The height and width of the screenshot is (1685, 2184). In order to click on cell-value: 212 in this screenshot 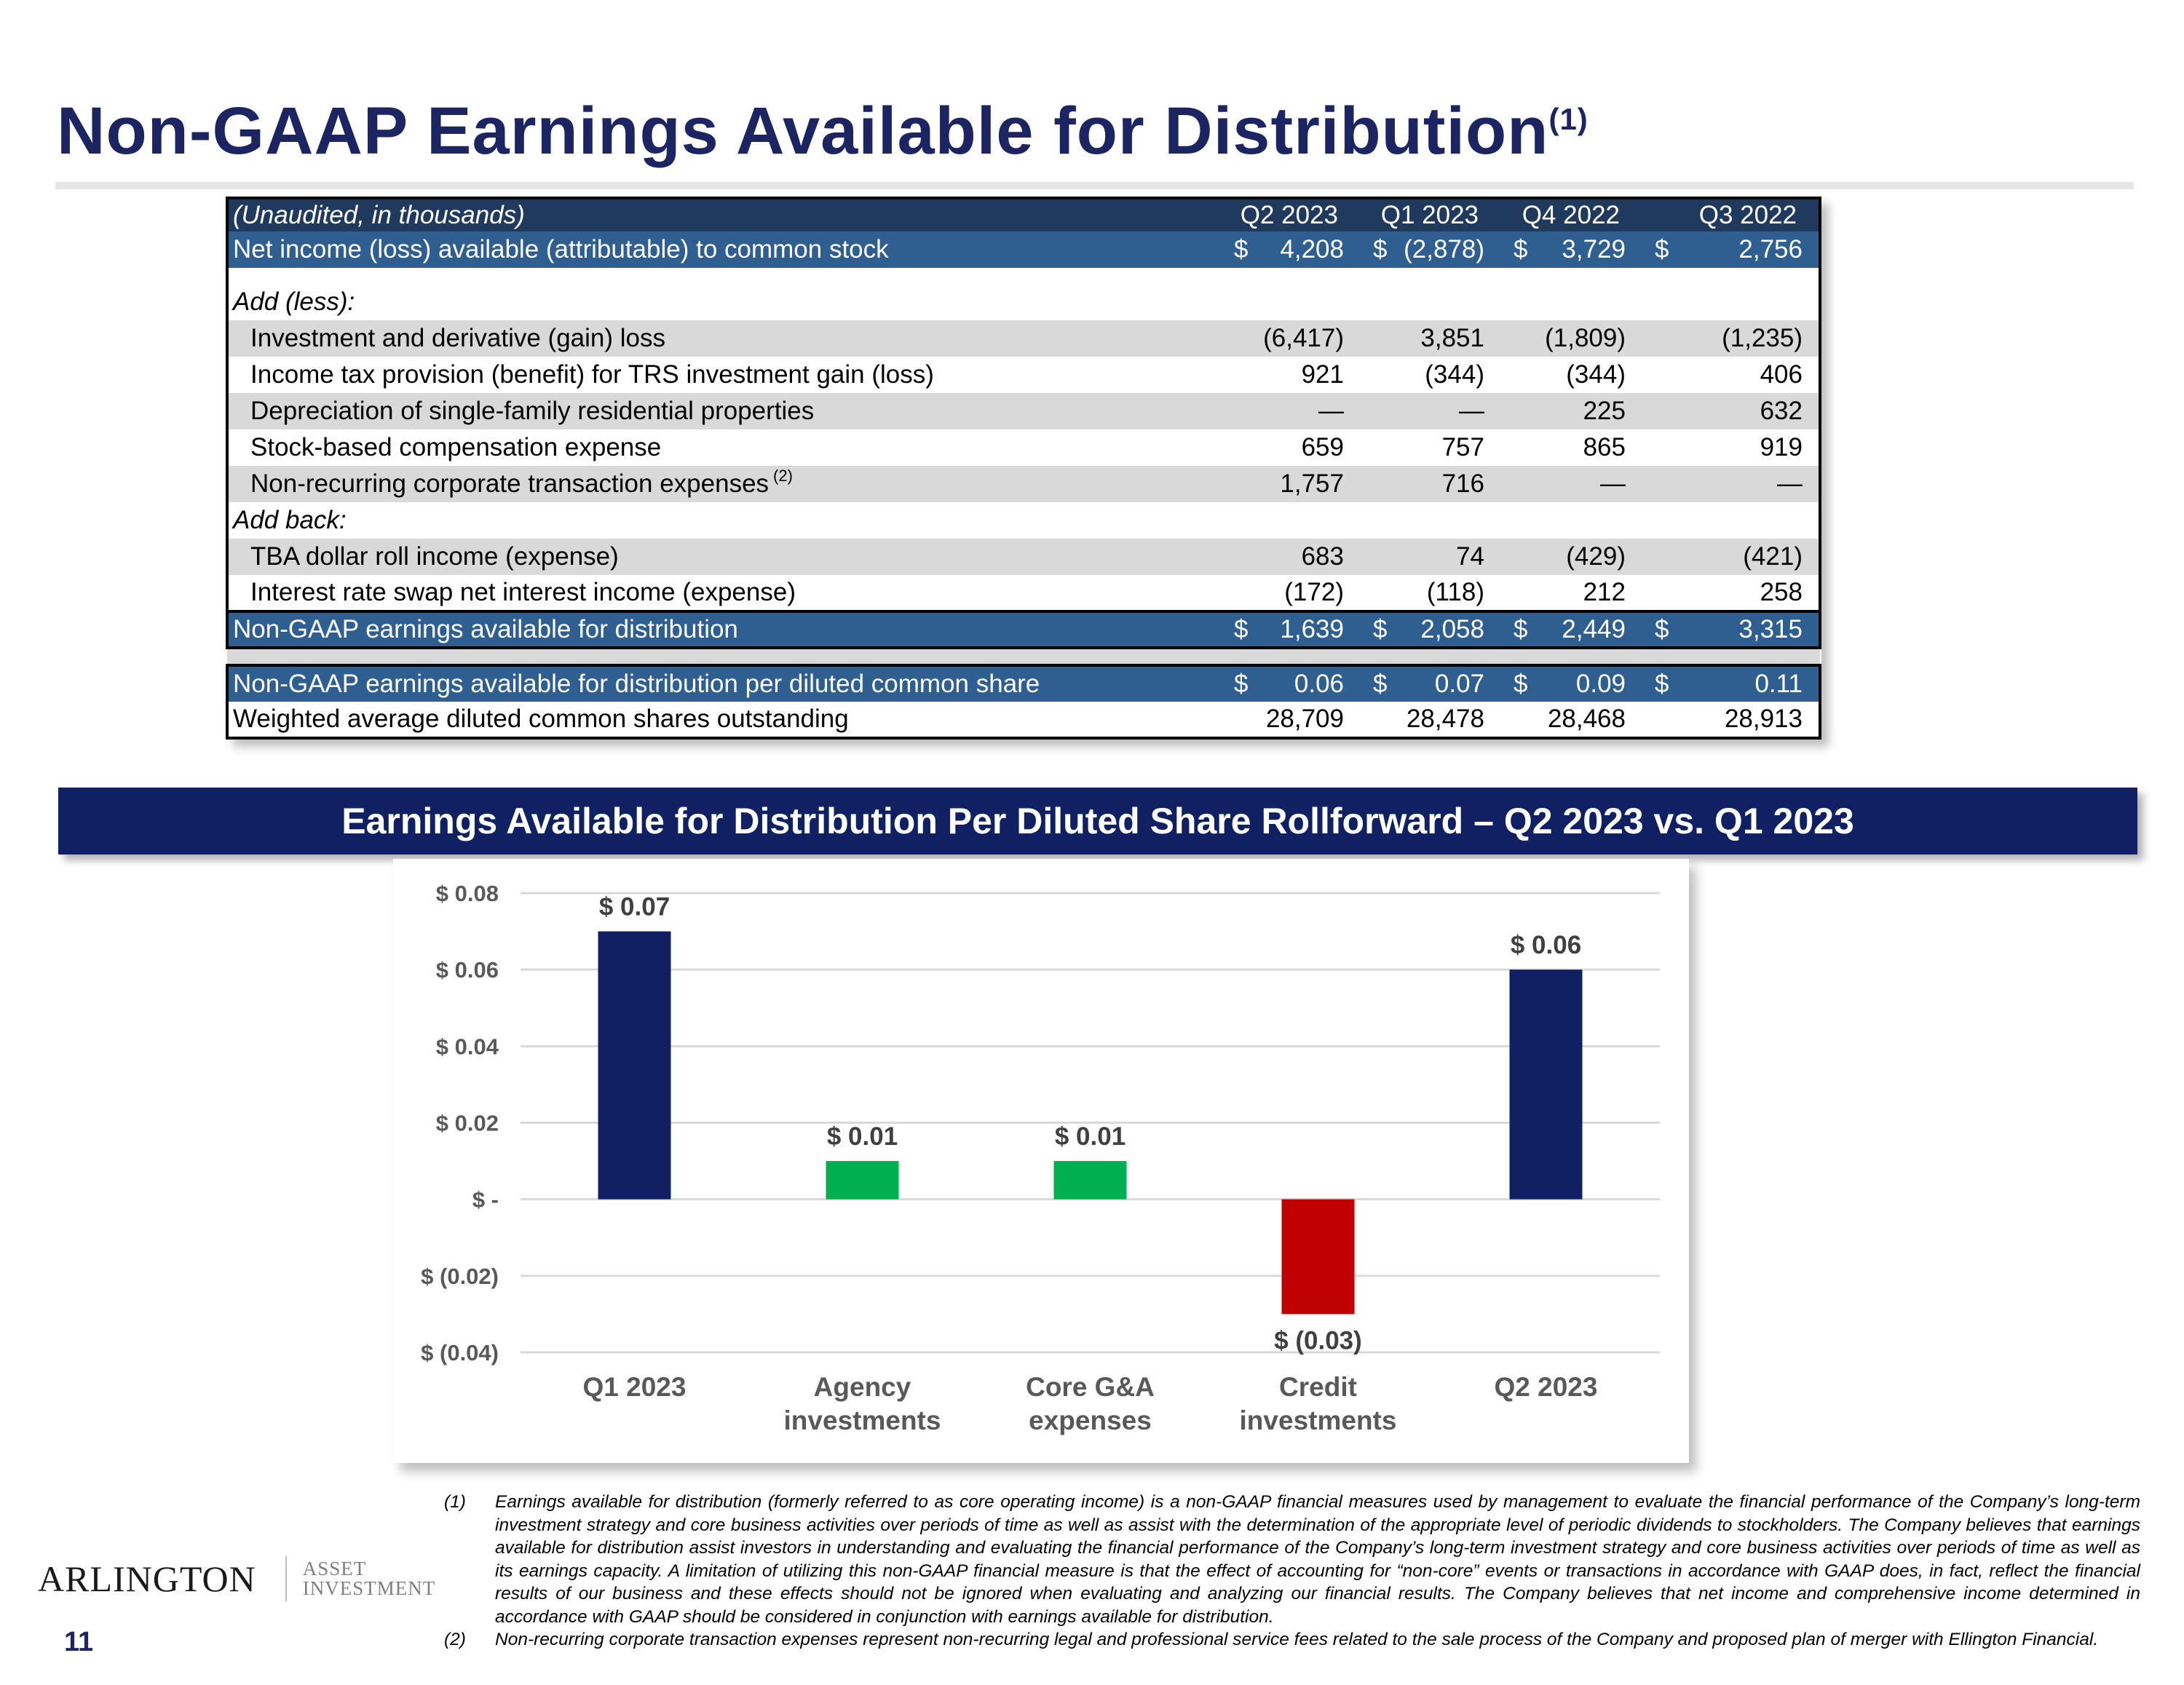, I will do `click(1571, 593)`.